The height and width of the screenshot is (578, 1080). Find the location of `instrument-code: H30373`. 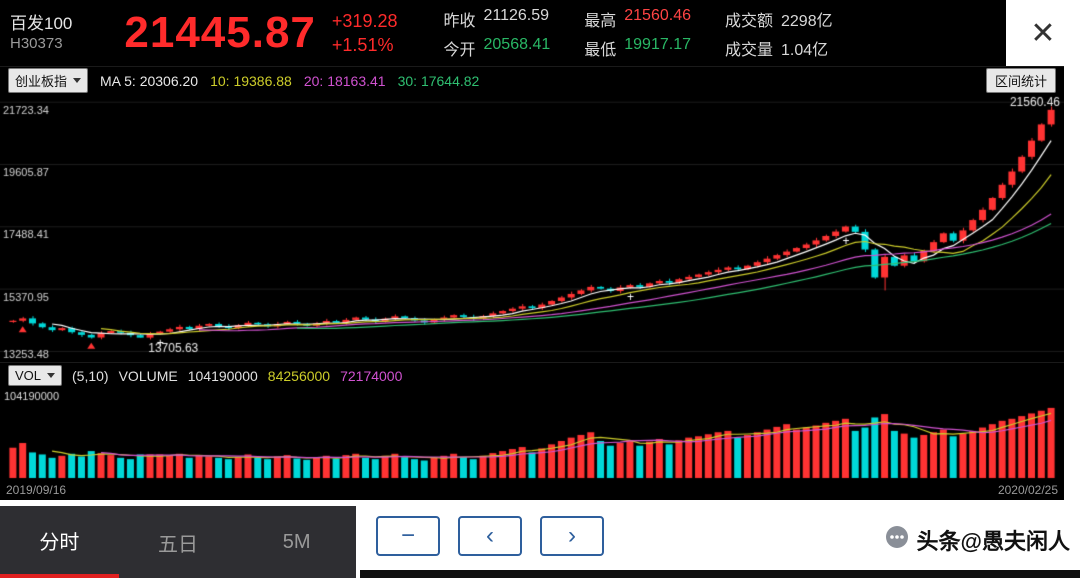

instrument-code: H30373 is located at coordinates (36, 44).